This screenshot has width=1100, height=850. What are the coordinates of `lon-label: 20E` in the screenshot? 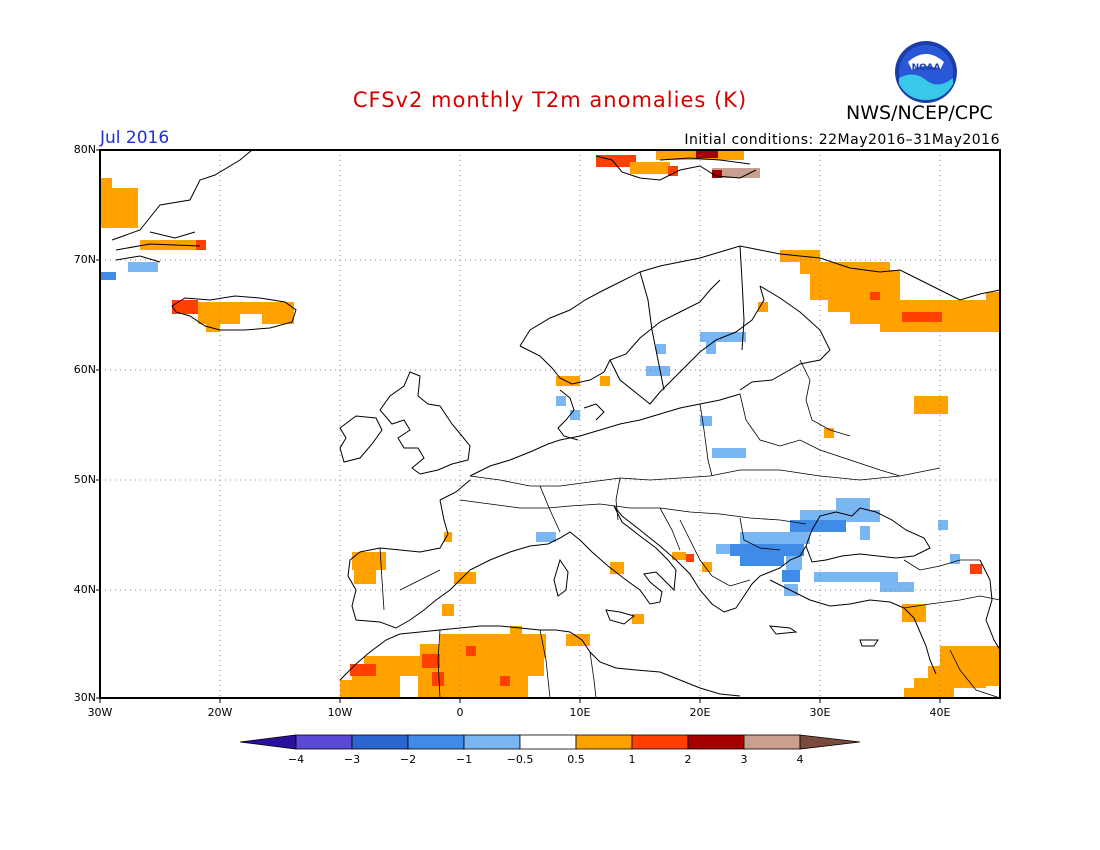 It's located at (700, 712).